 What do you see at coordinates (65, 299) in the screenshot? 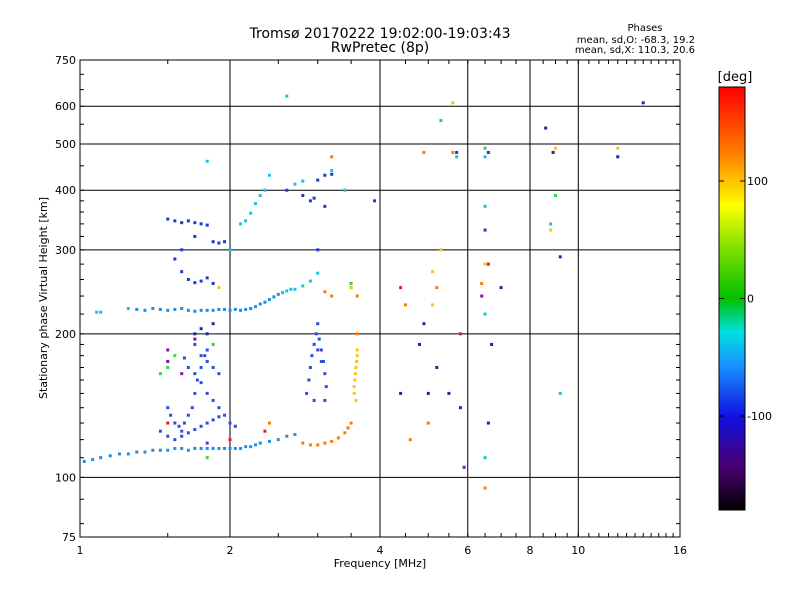
I see `y-tick-labels: 75 100 200 300 400 500 600 750` at bounding box center [65, 299].